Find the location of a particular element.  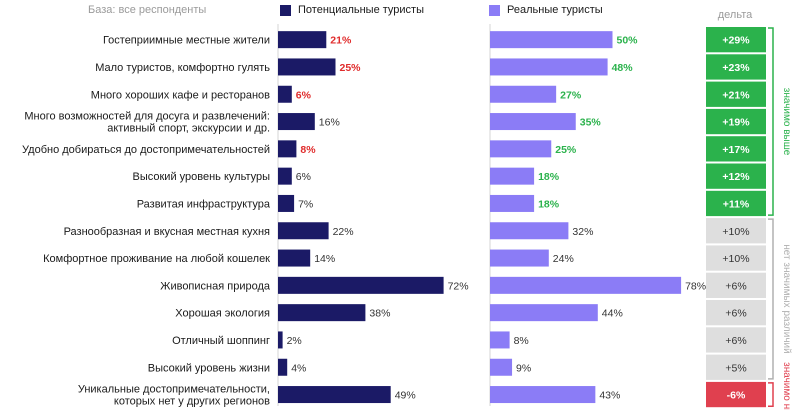

category-label: Уникальные достопримечательности, is located at coordinates (174, 390).